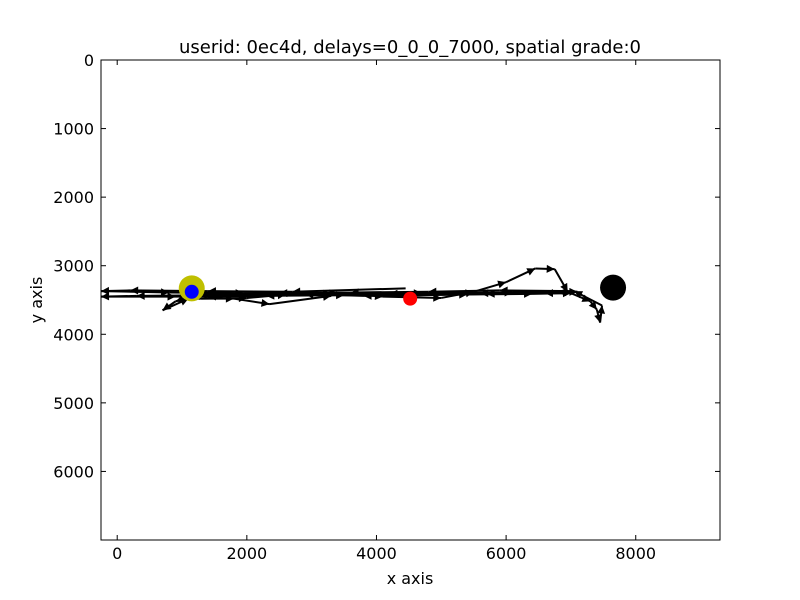  Describe the element at coordinates (36, 300) in the screenshot. I see `y-axis-label: y axis` at that location.